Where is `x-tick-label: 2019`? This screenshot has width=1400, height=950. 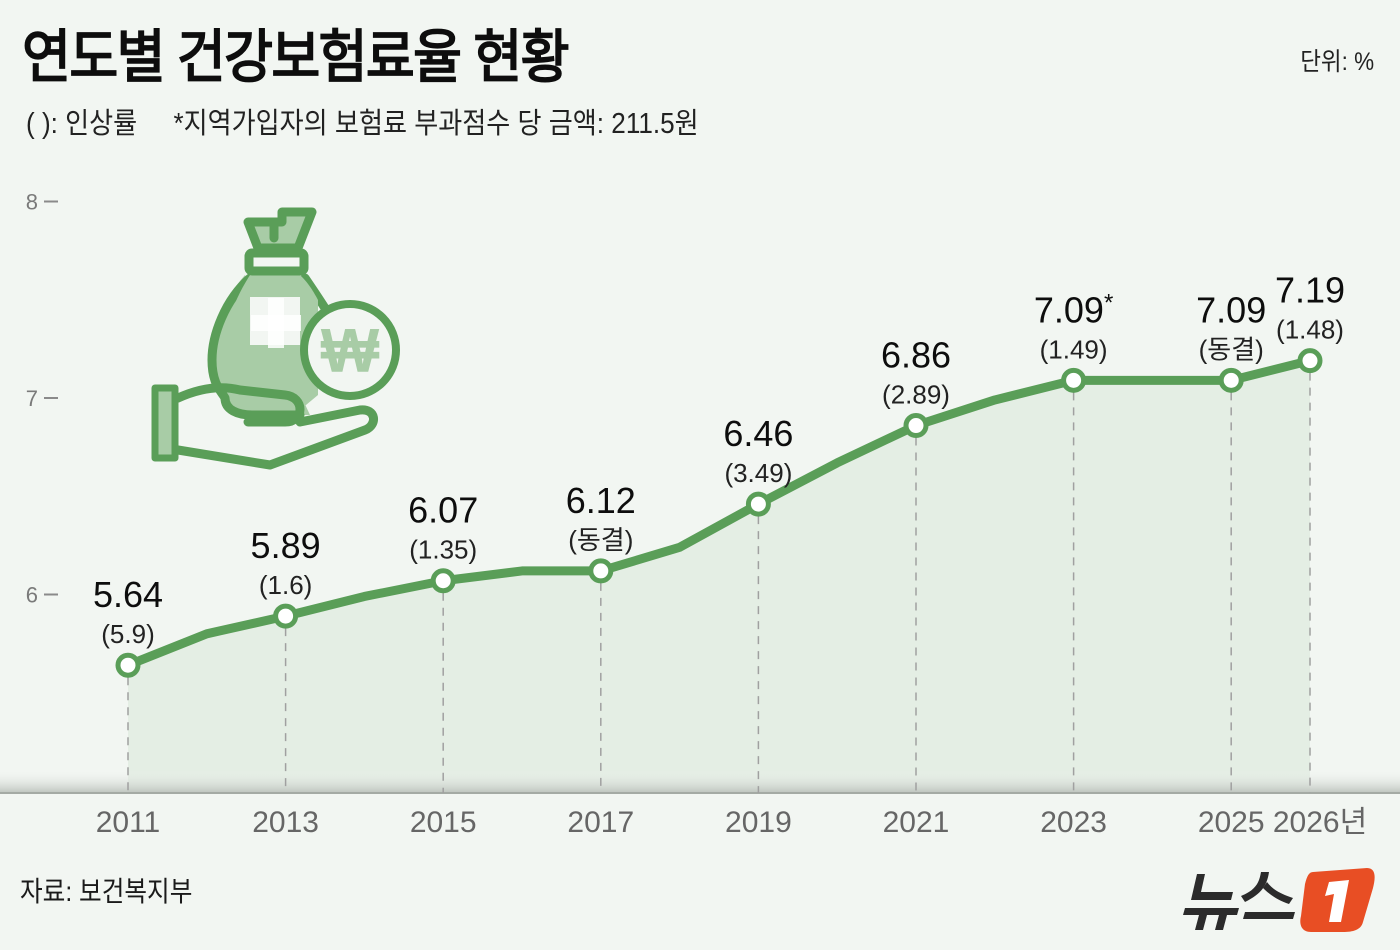
x-tick-label: 2019 is located at coordinates (758, 822).